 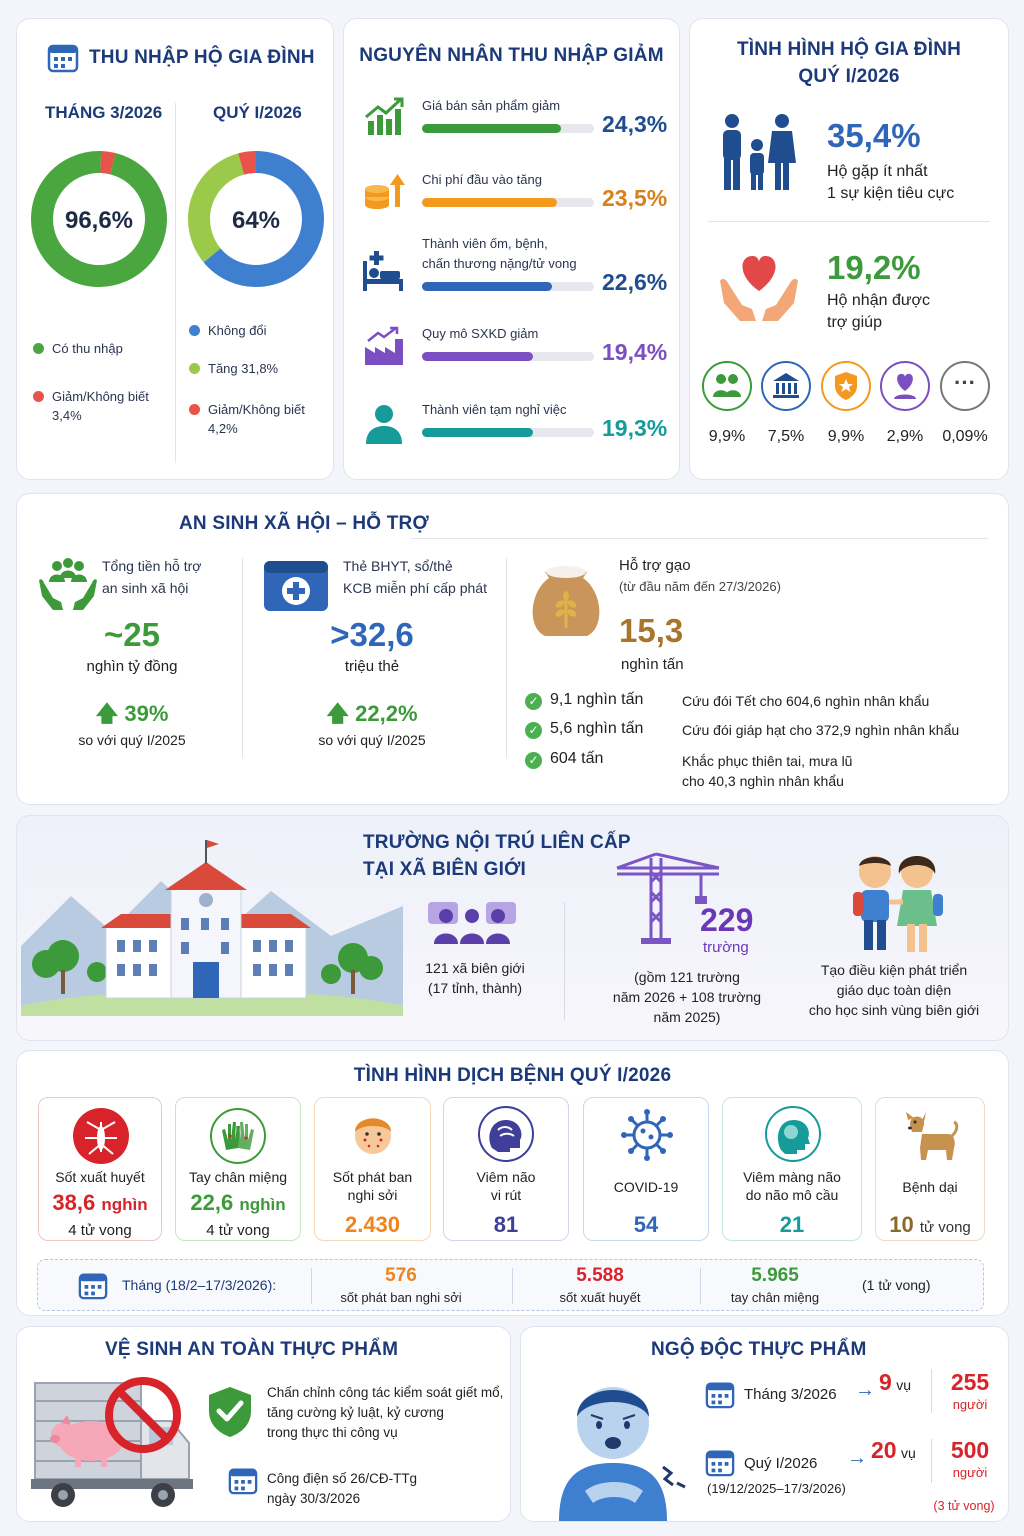 I want to click on rice-desc: Khắc phục thiên tai, mưa lũ, so click(x=767, y=761).